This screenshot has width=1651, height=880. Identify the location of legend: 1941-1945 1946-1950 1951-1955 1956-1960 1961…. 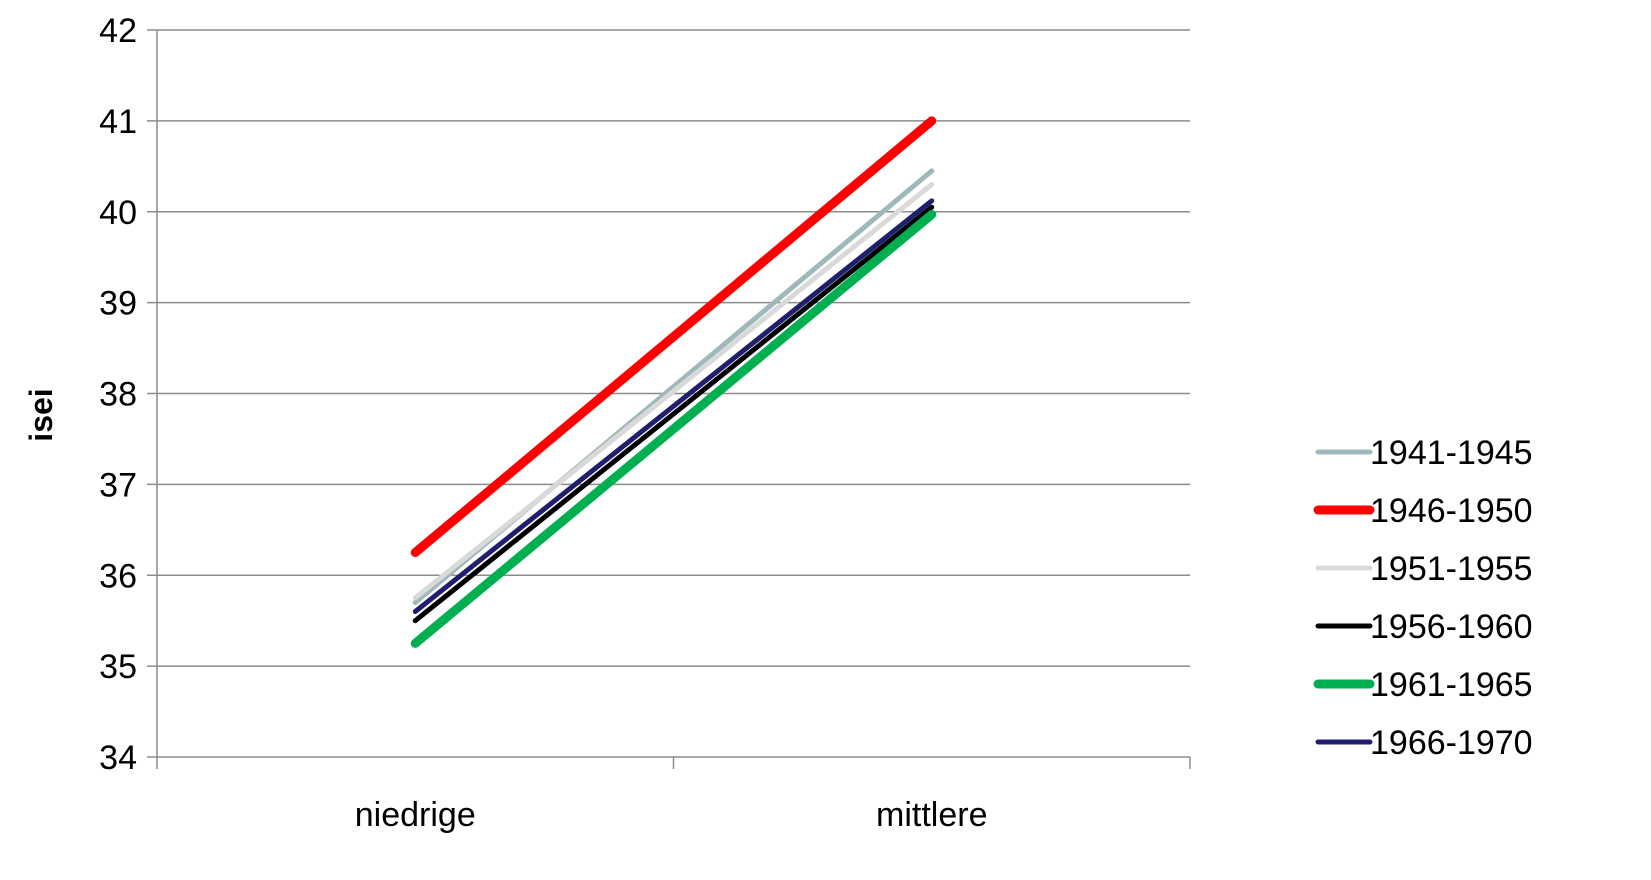
(1423, 598).